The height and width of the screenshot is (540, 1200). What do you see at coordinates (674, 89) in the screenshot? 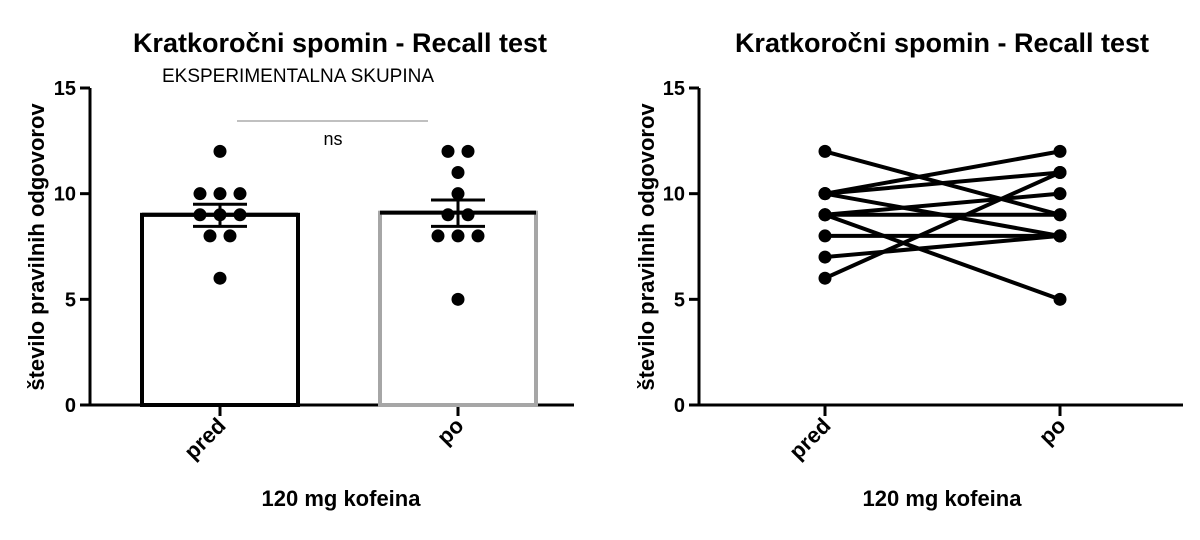
I see `line-chart-y-tick-label: 15` at bounding box center [674, 89].